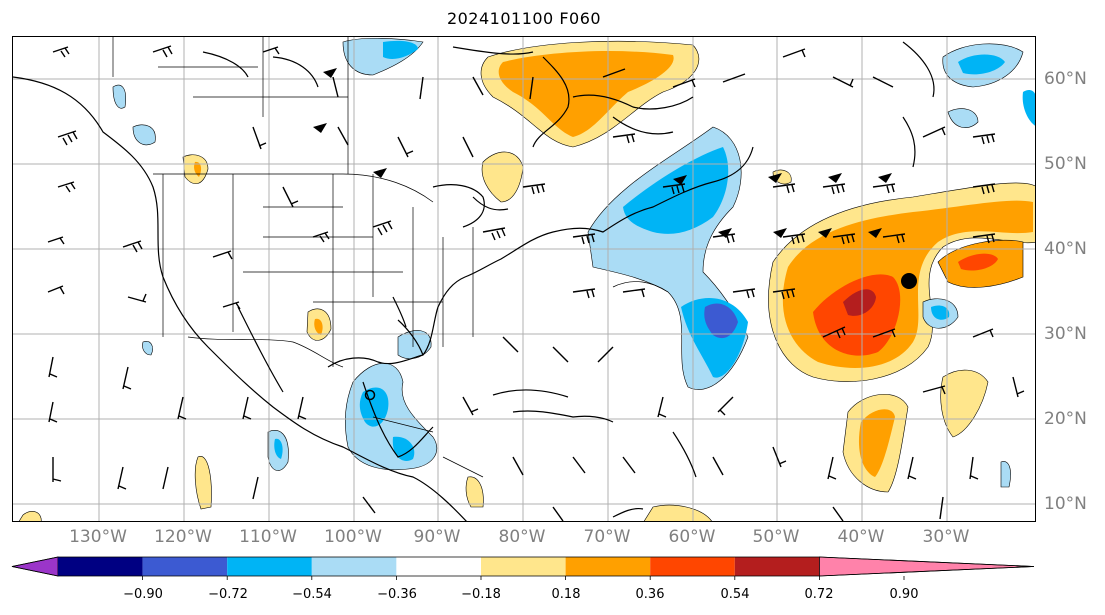 The height and width of the screenshot is (615, 1105). Describe the element at coordinates (607, 537) in the screenshot. I see `lon-label: 70°W` at that location.